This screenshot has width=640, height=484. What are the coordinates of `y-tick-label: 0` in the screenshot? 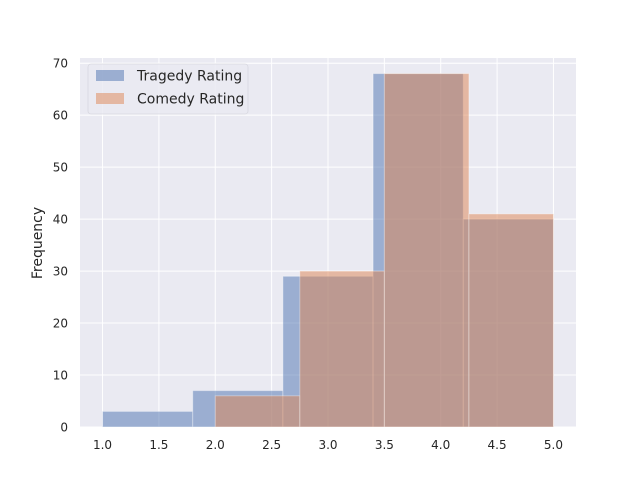 It's located at (64, 428).